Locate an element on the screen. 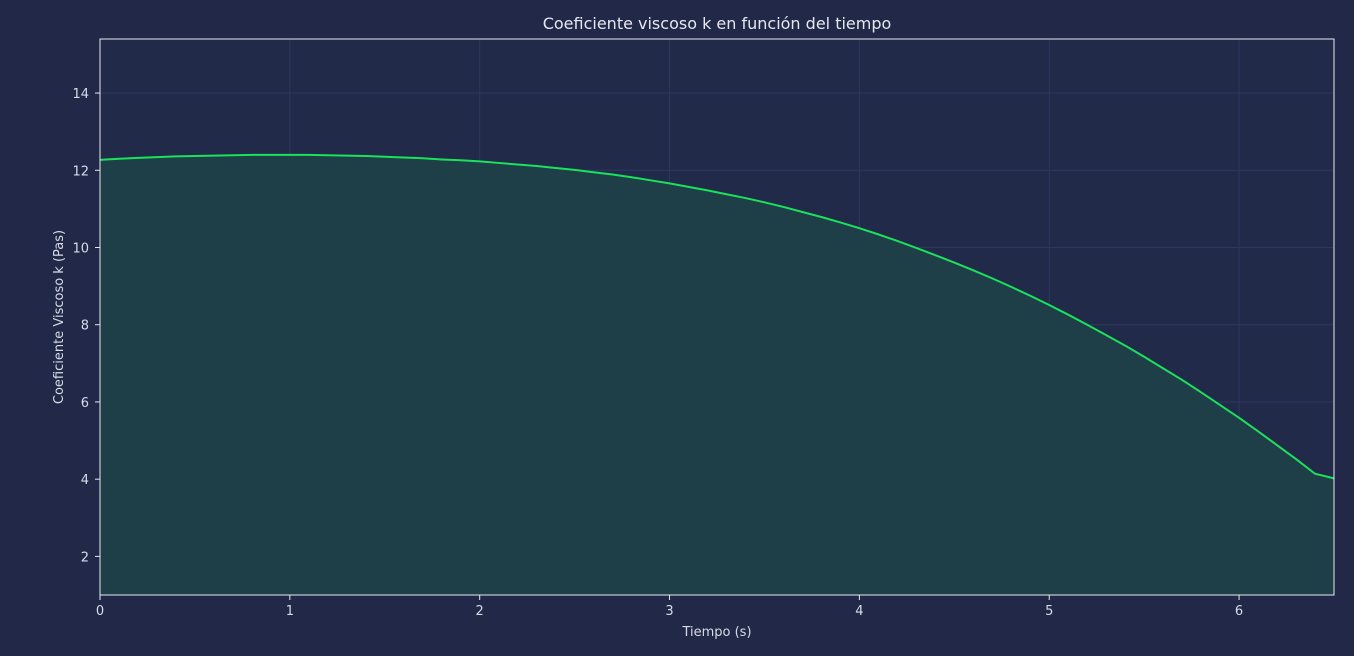  y-tick-label: 10 is located at coordinates (80, 249).